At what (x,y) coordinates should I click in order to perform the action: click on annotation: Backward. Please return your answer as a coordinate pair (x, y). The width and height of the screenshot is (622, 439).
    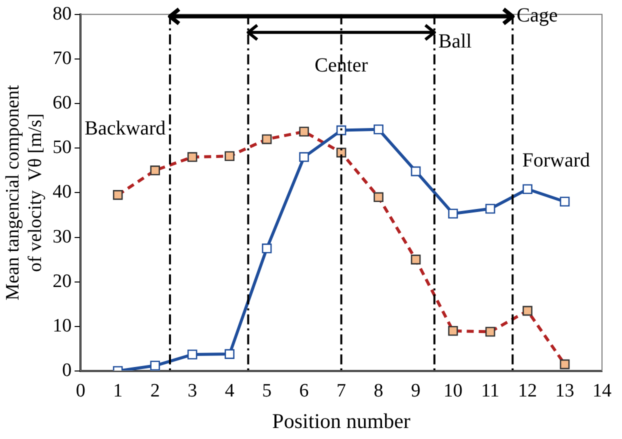
    Looking at the image, I should click on (125, 129).